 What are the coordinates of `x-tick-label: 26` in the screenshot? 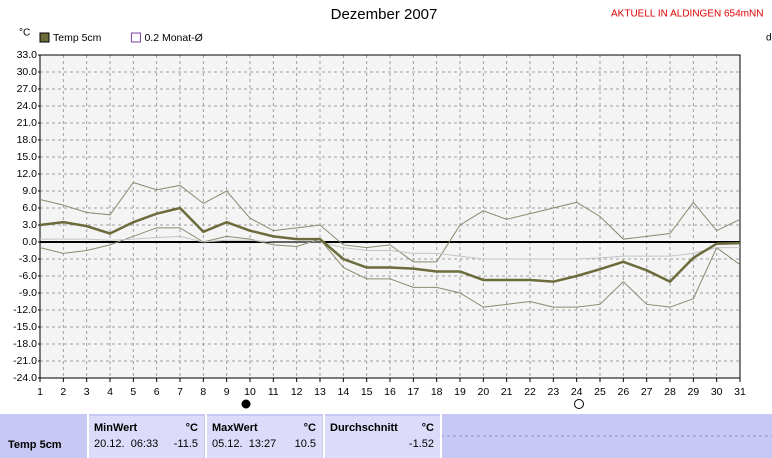 It's located at (623, 392).